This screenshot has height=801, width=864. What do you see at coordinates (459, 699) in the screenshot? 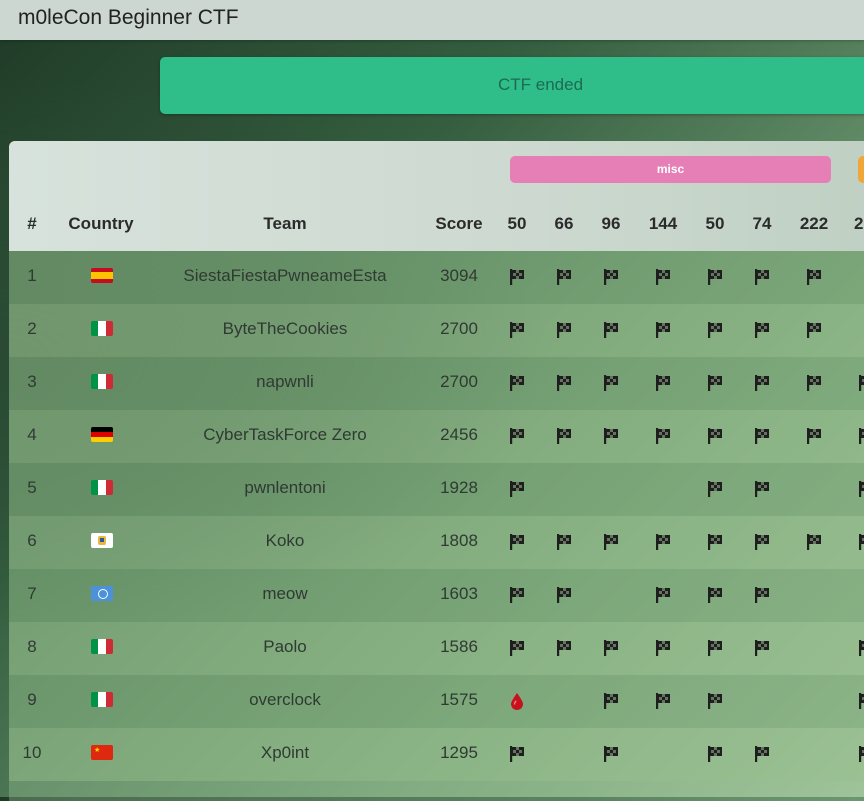
I see `score-cell: 1575` at bounding box center [459, 699].